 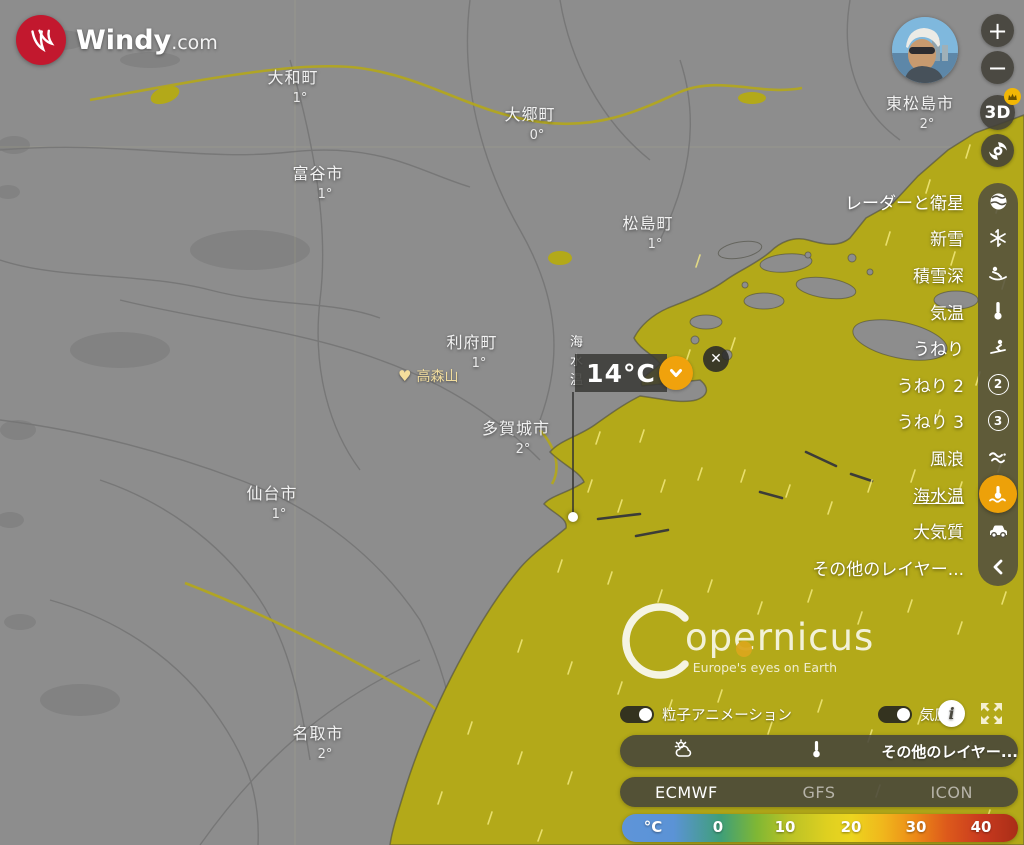 What do you see at coordinates (991, 713) in the screenshot?
I see `fullscreen-button` at bounding box center [991, 713].